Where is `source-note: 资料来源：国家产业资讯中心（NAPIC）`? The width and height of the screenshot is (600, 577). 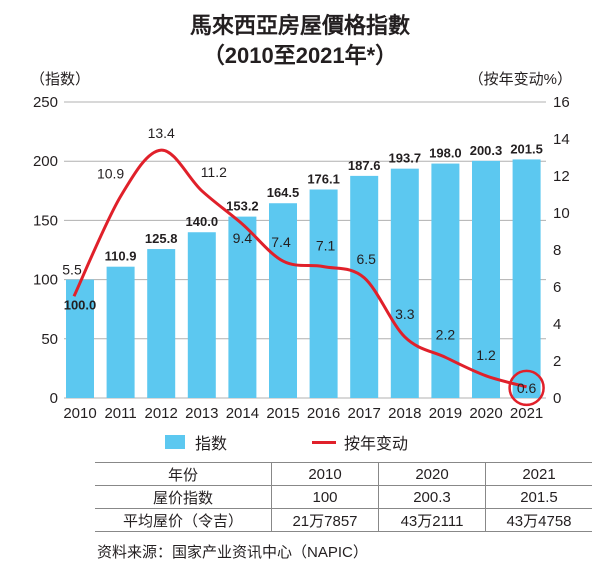
source-note: 资料来源：国家产业资讯中心（NAPIC） is located at coordinates (232, 552).